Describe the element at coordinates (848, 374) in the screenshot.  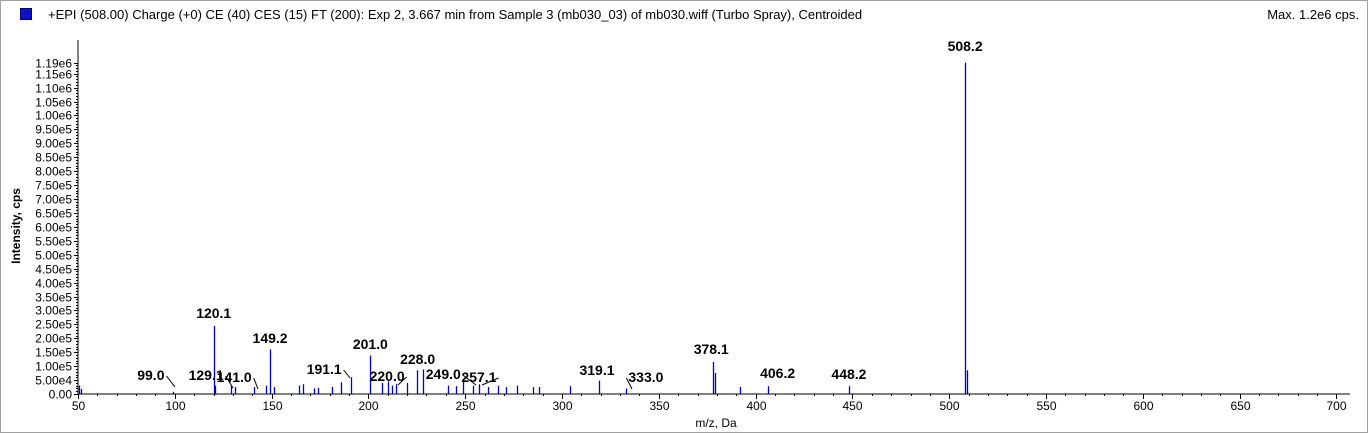
I see `peak-label: 448.2` at that location.